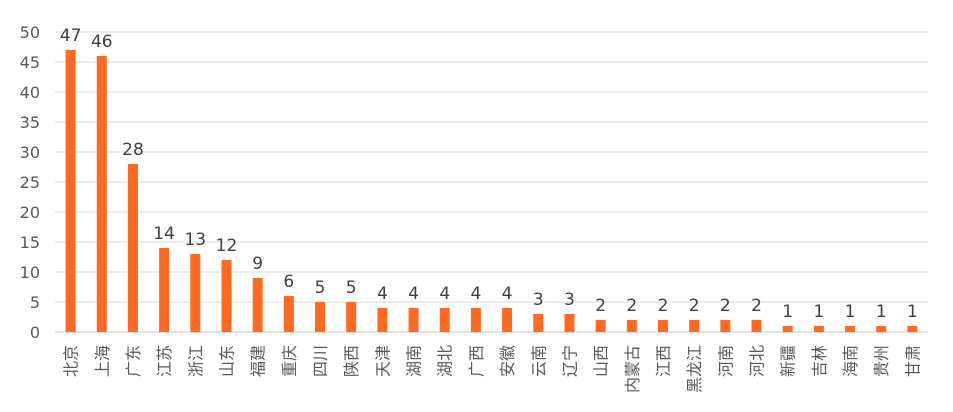  Describe the element at coordinates (382, 361) in the screenshot. I see `x-tick-label: 天津` at that location.